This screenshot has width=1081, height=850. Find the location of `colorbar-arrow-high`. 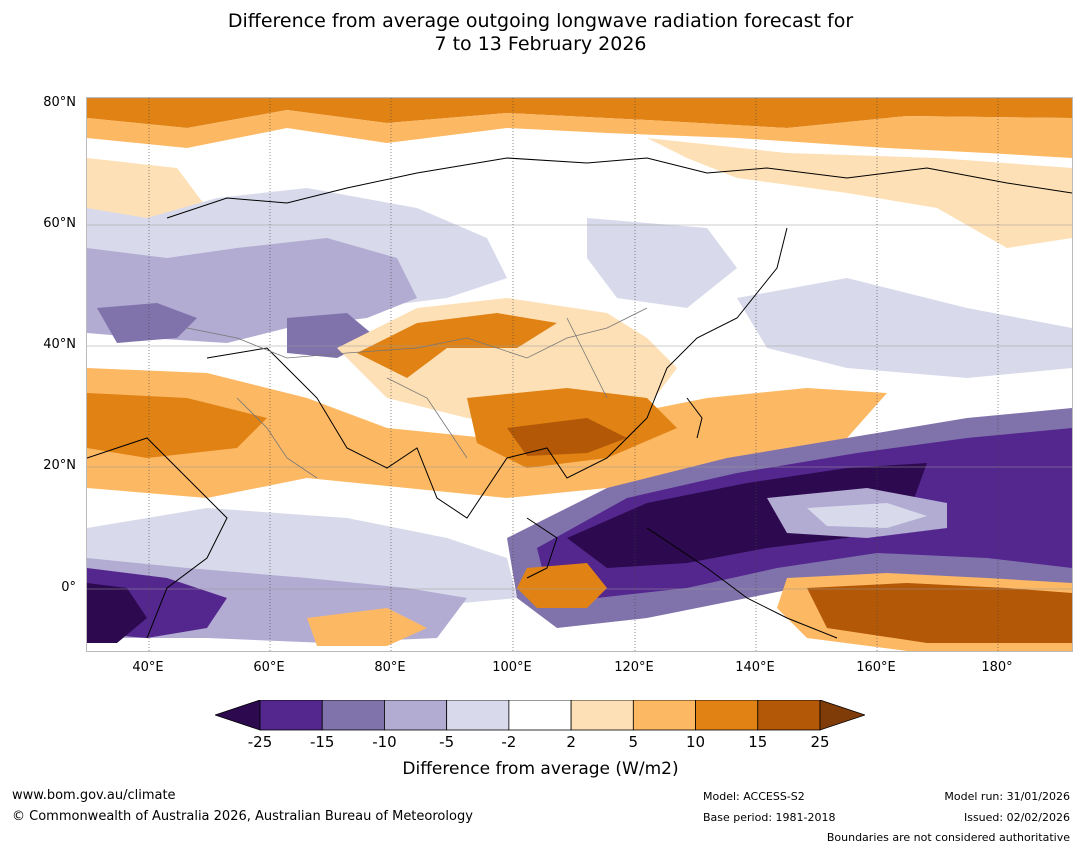

colorbar-arrow-high is located at coordinates (842, 715).